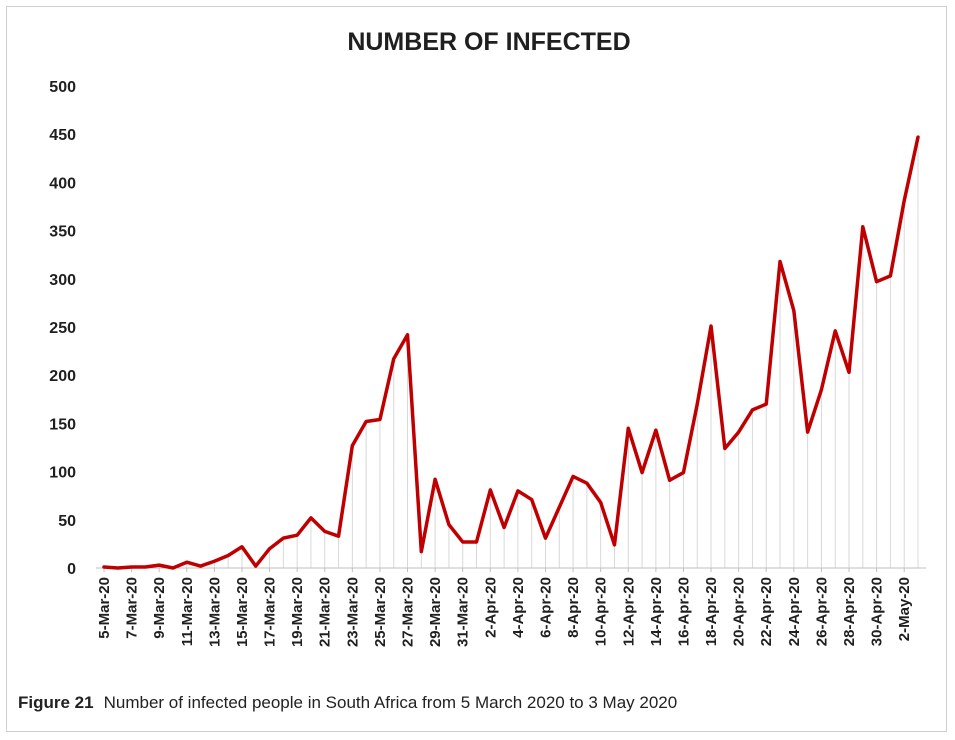 This screenshot has width=955, height=740. What do you see at coordinates (821, 611) in the screenshot?
I see `x-tick-label: 26-Apr-20` at bounding box center [821, 611].